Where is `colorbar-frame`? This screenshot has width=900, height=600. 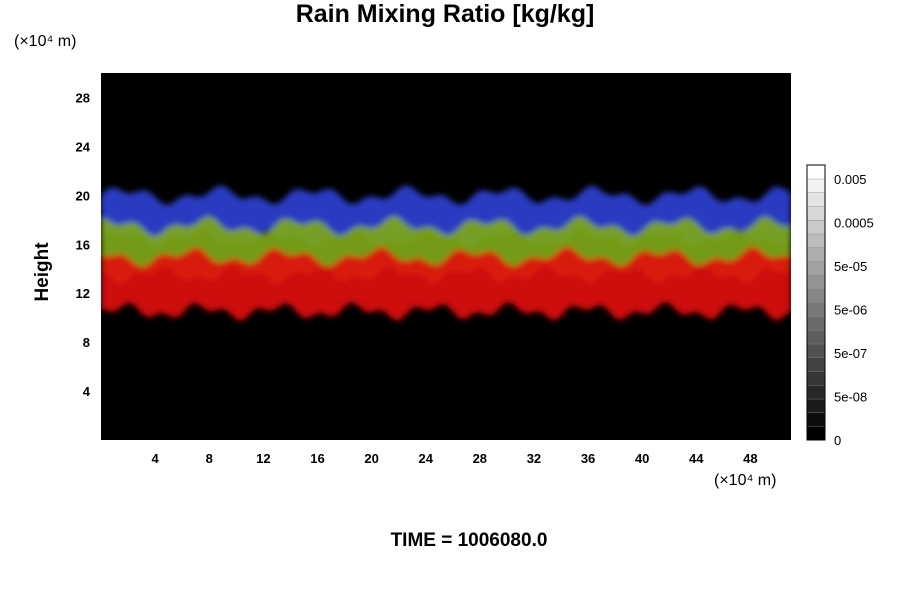
colorbar-frame is located at coordinates (816, 302).